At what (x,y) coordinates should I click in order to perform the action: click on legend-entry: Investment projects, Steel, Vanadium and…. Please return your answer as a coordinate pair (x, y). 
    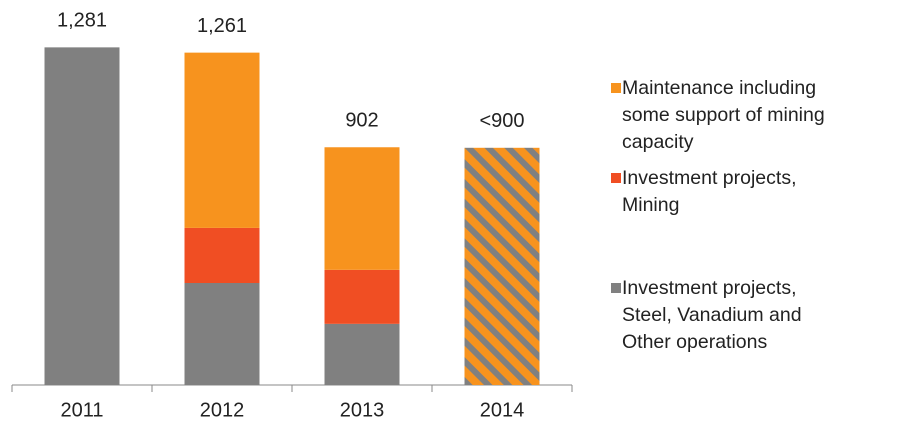
    Looking at the image, I should click on (731, 315).